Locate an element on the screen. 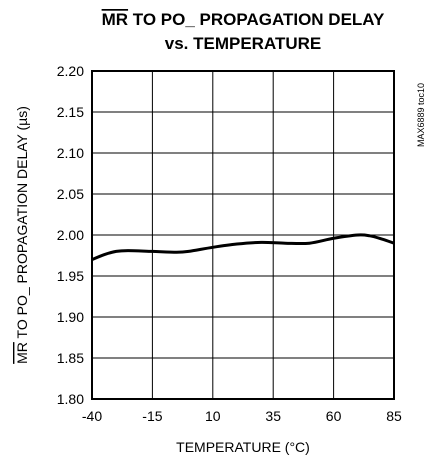  x-tick-label: 10 is located at coordinates (213, 416).